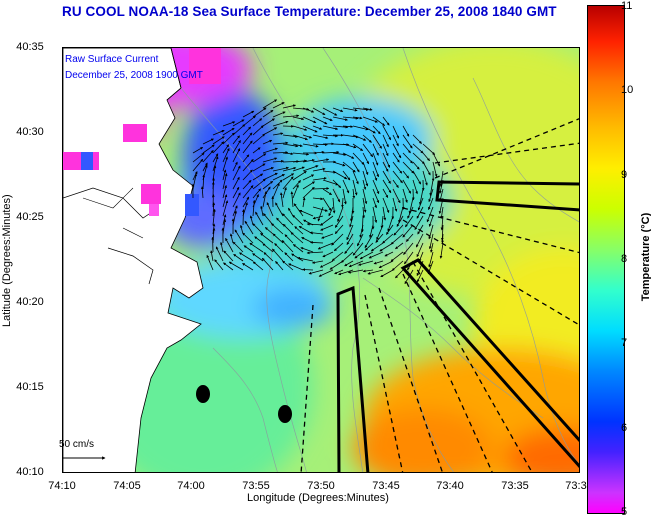 The image size is (651, 519). What do you see at coordinates (627, 90) in the screenshot?
I see `colorbar-tick-label: 10` at bounding box center [627, 90].